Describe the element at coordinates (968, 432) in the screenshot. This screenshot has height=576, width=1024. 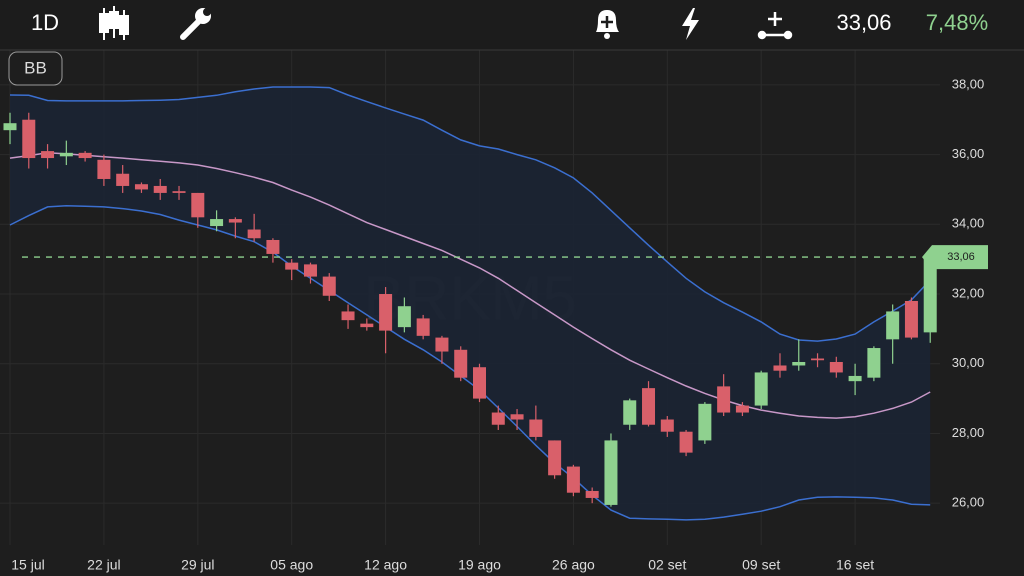
I see `y-tick-label: 28,00` at that location.